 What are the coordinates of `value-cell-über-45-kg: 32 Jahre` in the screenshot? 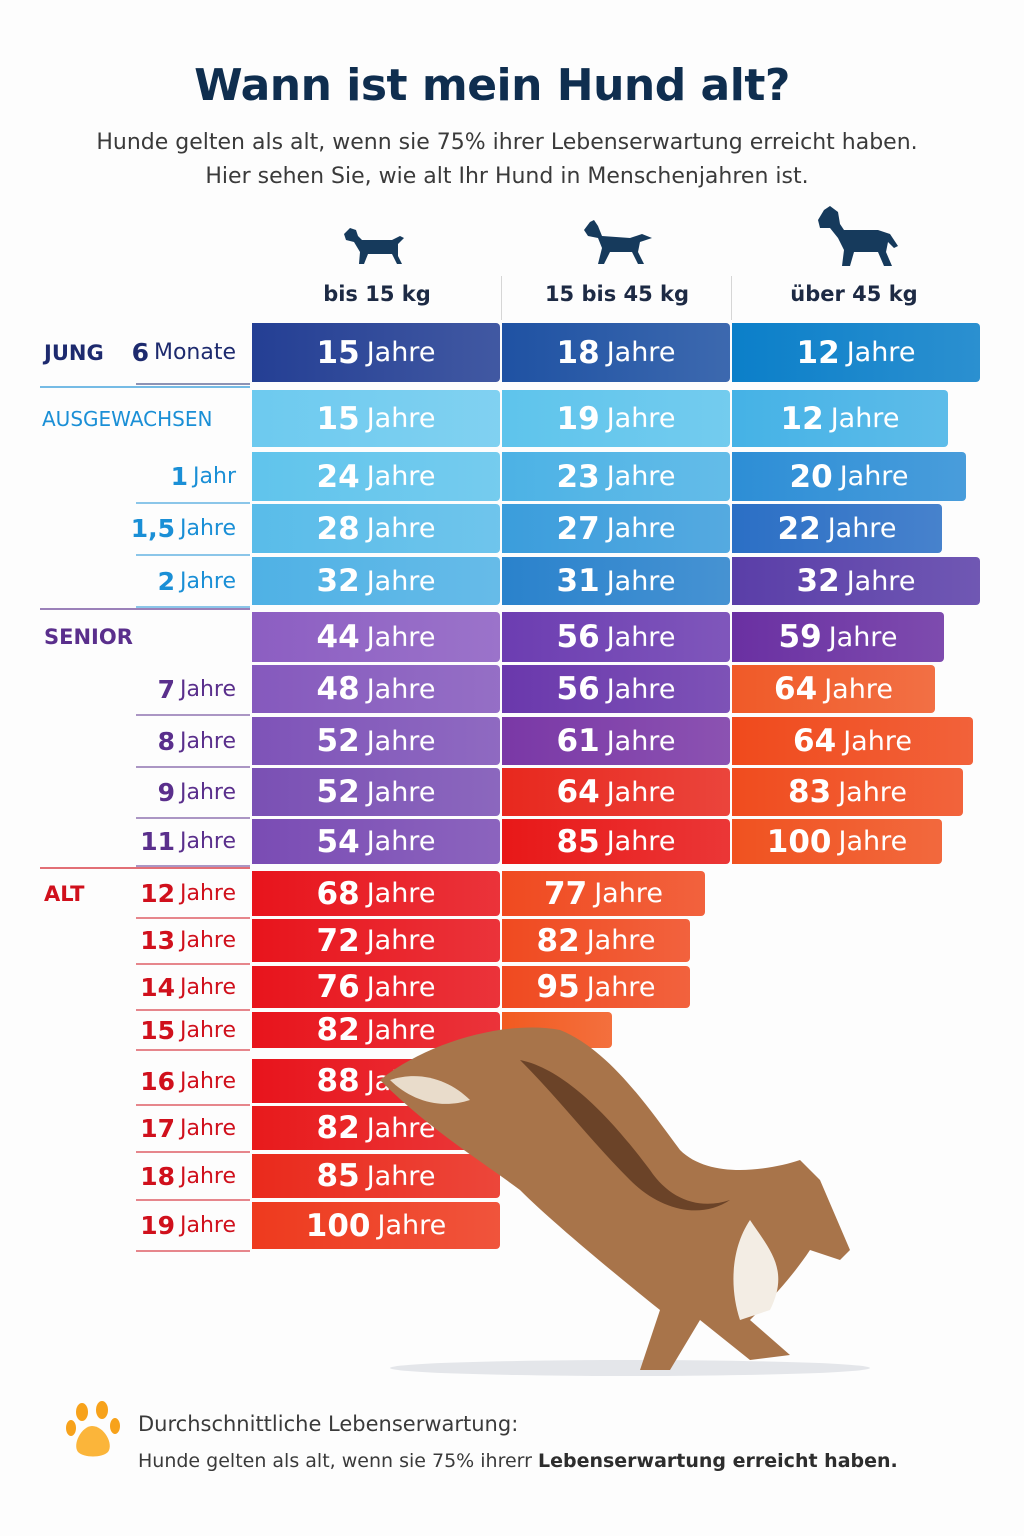 It's located at (856, 581).